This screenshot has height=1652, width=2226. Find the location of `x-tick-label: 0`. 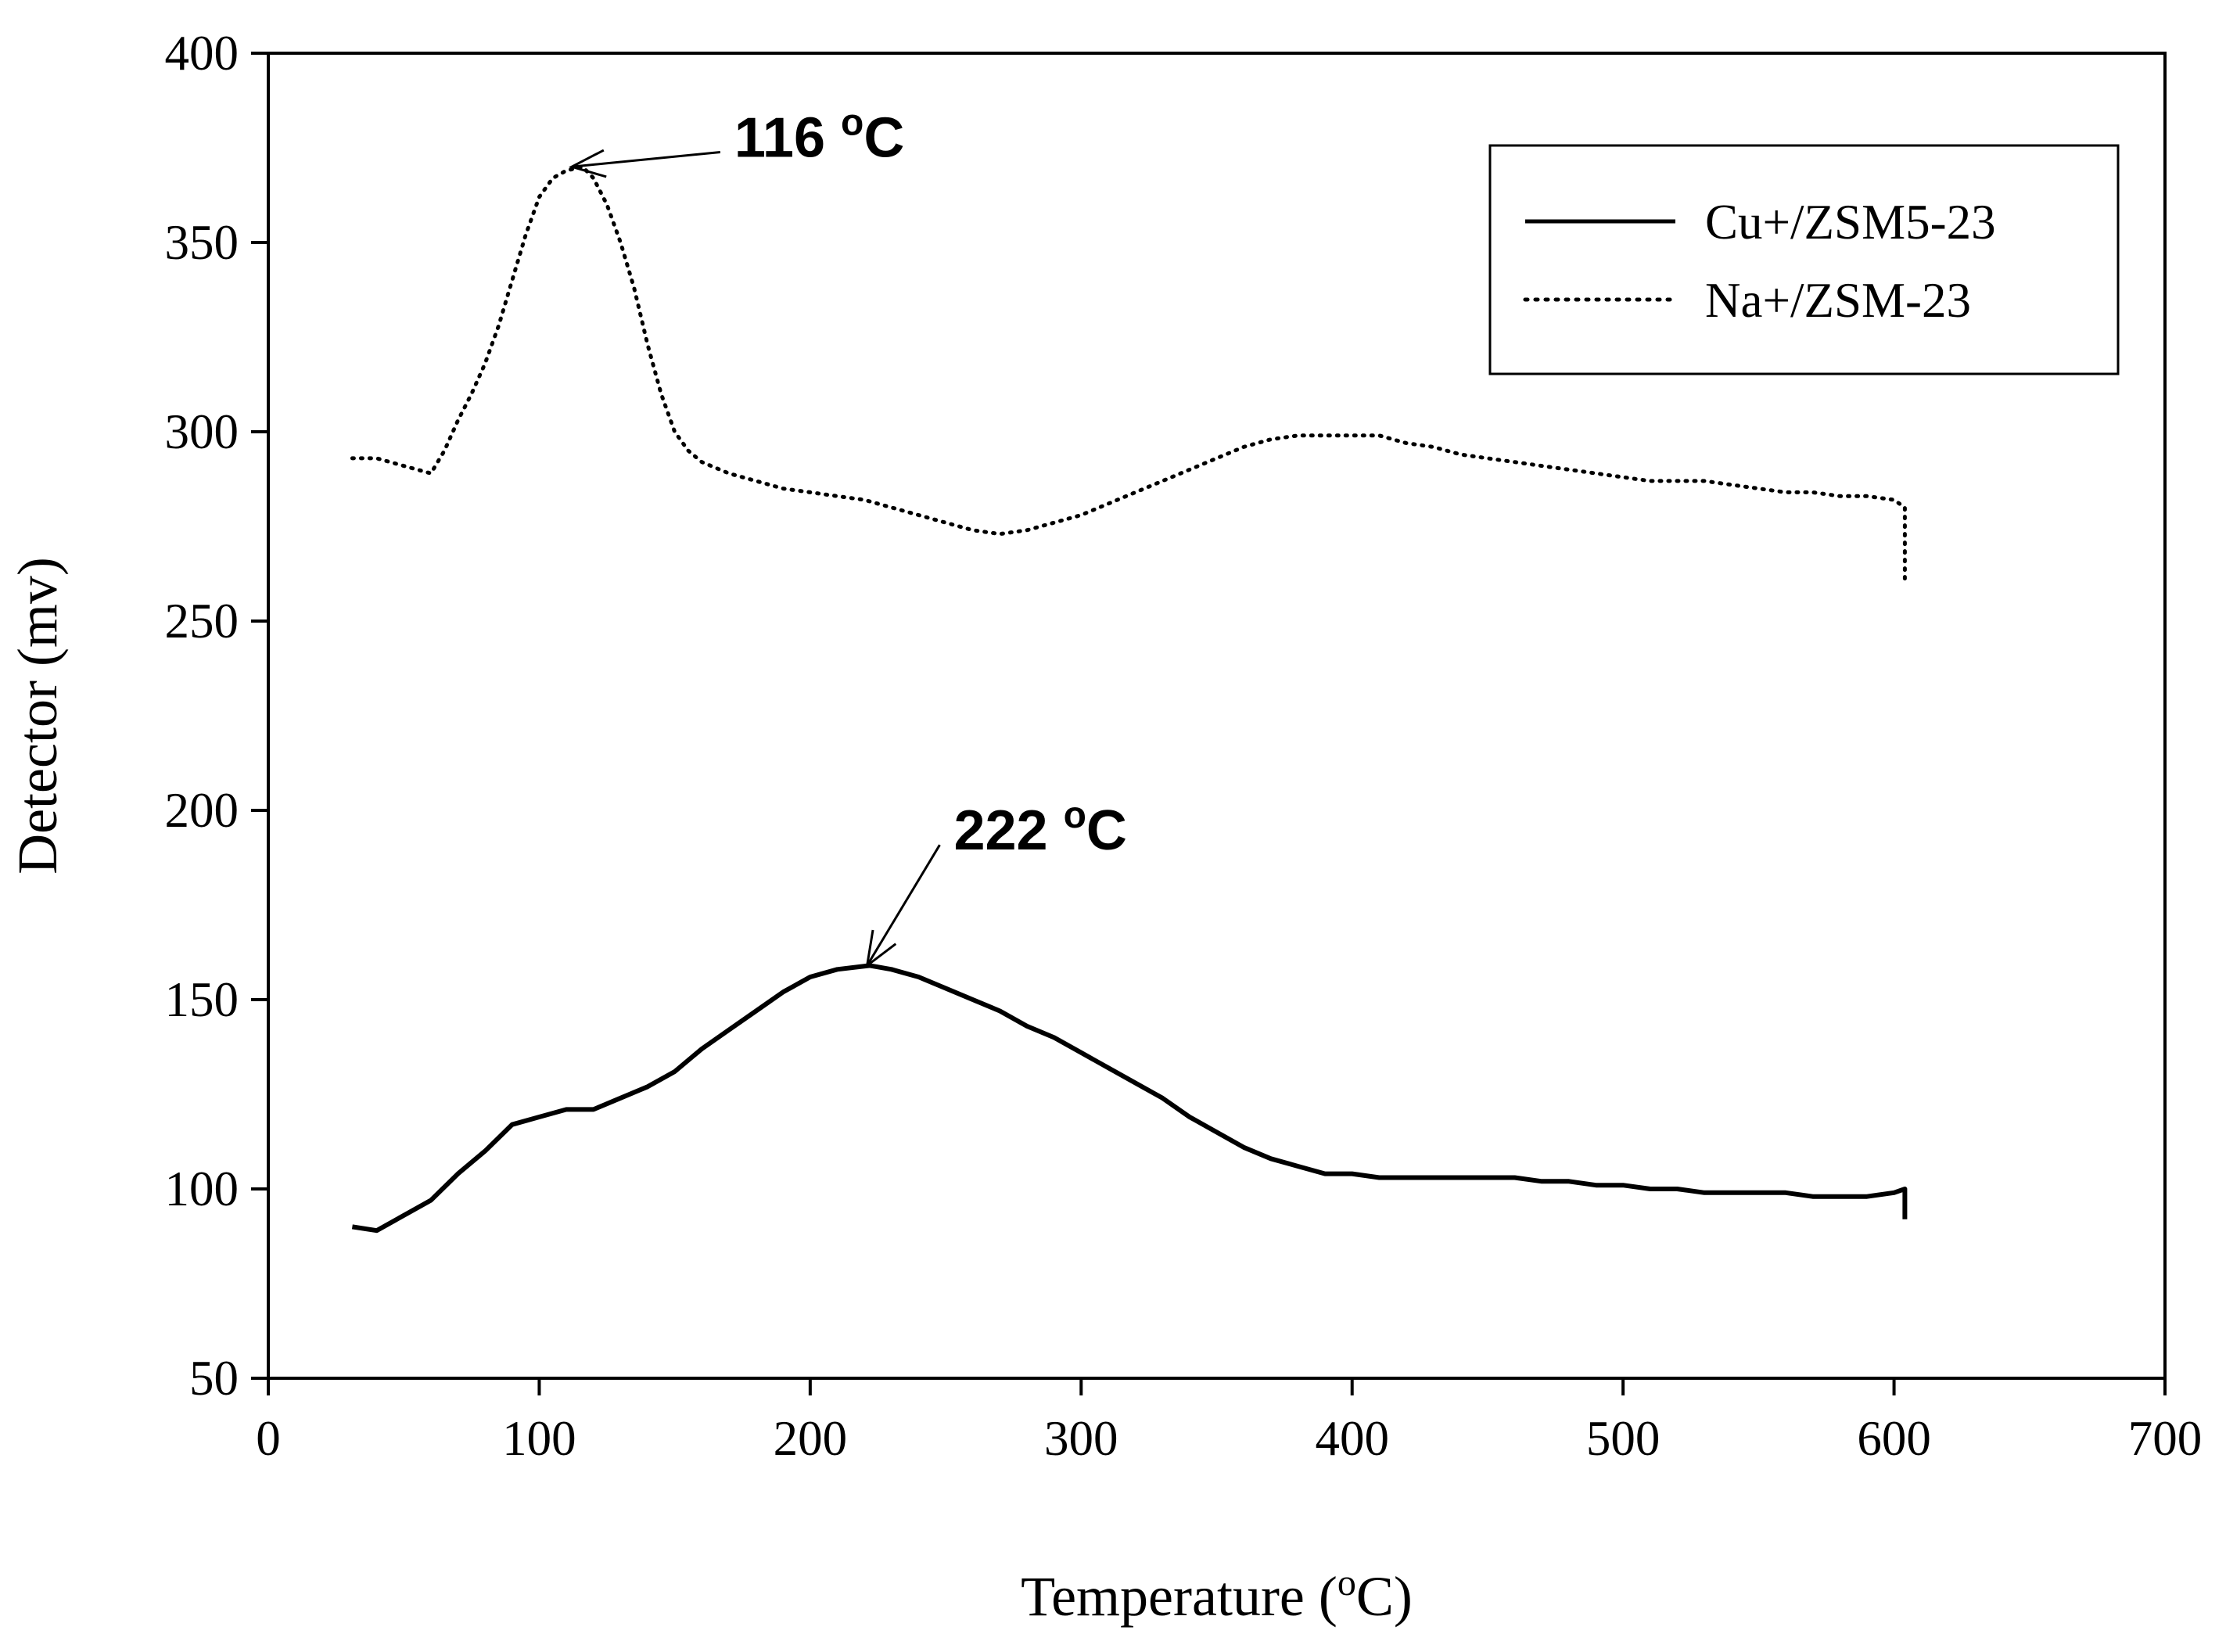

x-tick-label: 0 is located at coordinates (268, 1439).